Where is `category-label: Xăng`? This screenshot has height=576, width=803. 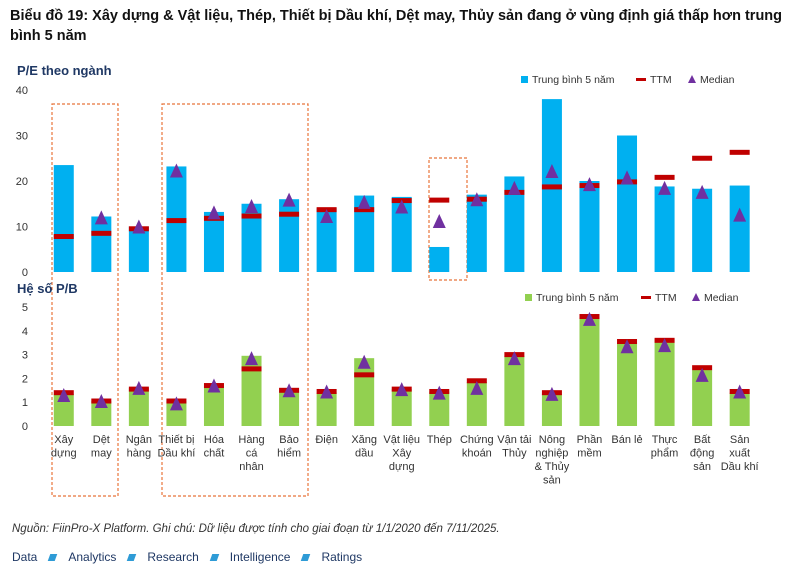
category-label: Xăng is located at coordinates (364, 440).